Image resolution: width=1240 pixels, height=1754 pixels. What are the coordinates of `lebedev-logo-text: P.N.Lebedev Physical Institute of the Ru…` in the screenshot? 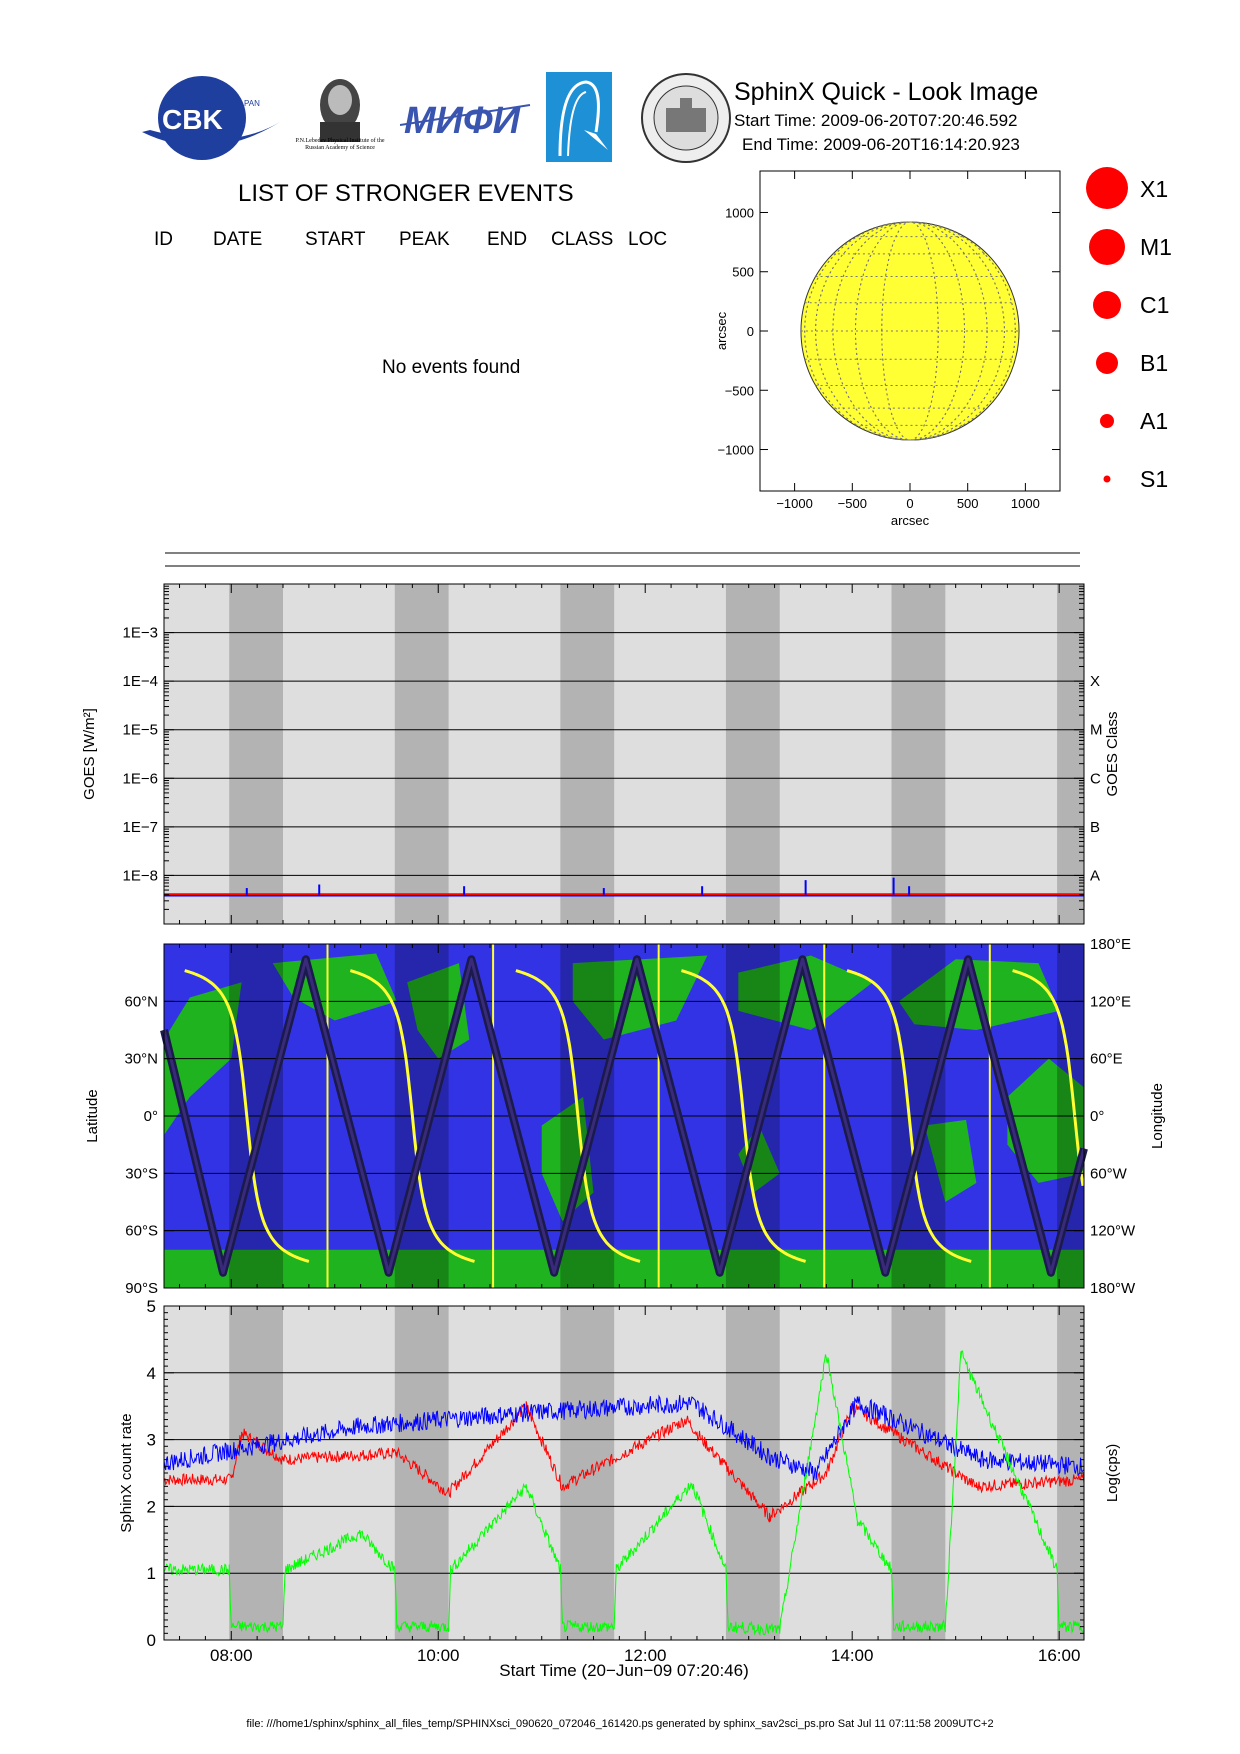 It's located at (340, 144).